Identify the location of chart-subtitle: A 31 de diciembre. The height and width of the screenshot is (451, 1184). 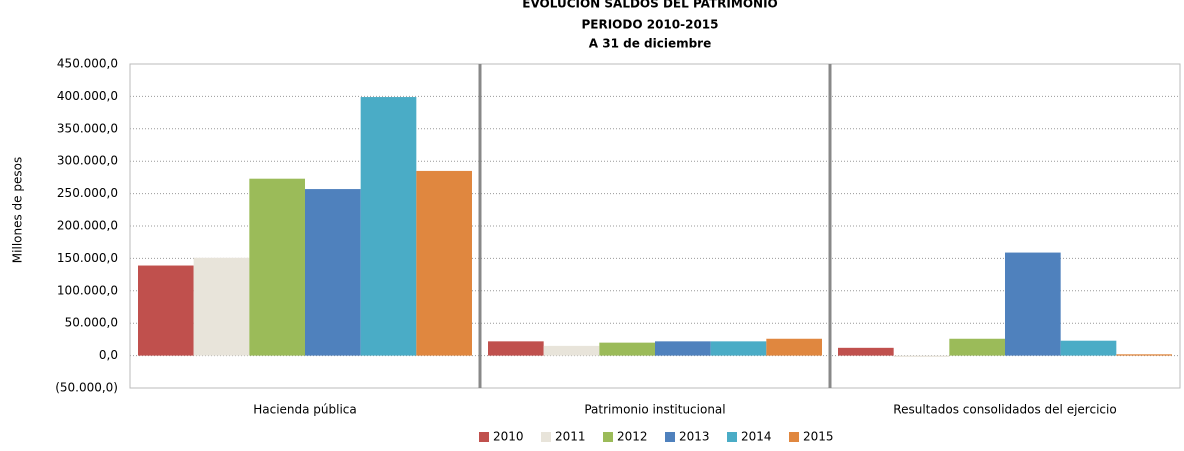
(650, 44).